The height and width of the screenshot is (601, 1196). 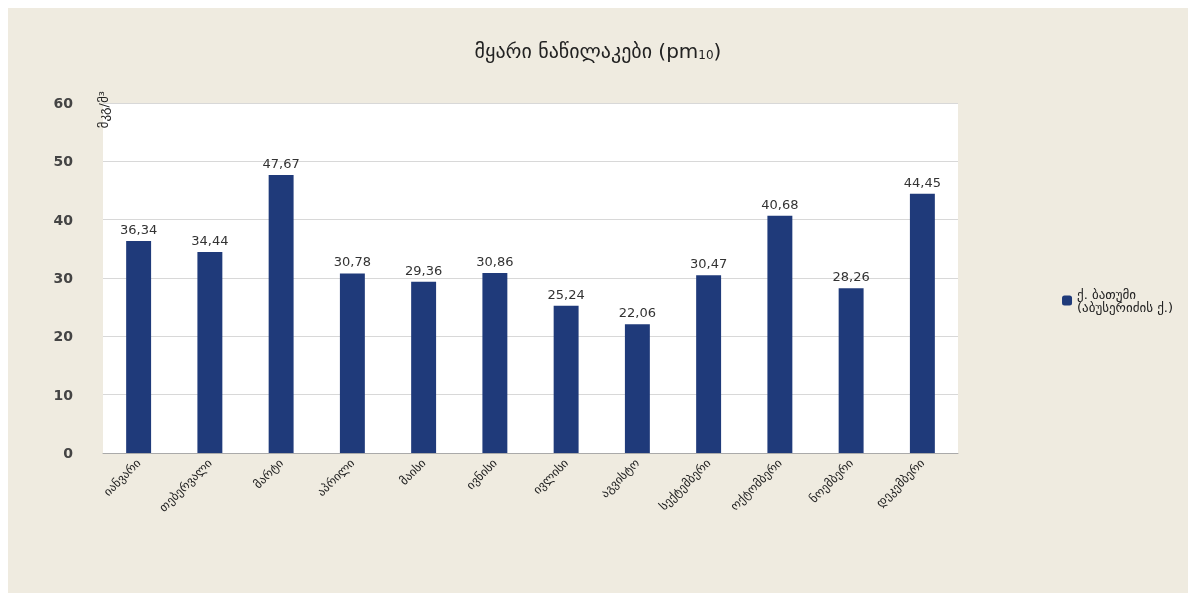 What do you see at coordinates (637, 313) in the screenshot?
I see `data-label: 22,06` at bounding box center [637, 313].